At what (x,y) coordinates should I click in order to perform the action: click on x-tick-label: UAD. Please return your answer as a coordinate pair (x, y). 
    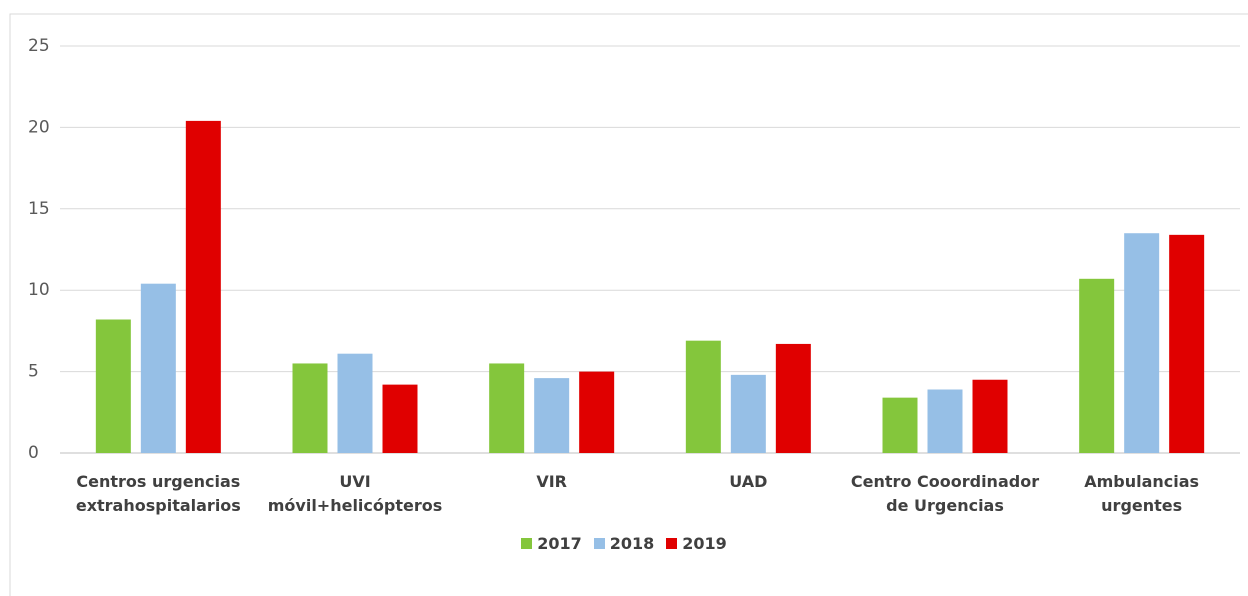
    Looking at the image, I should click on (748, 481).